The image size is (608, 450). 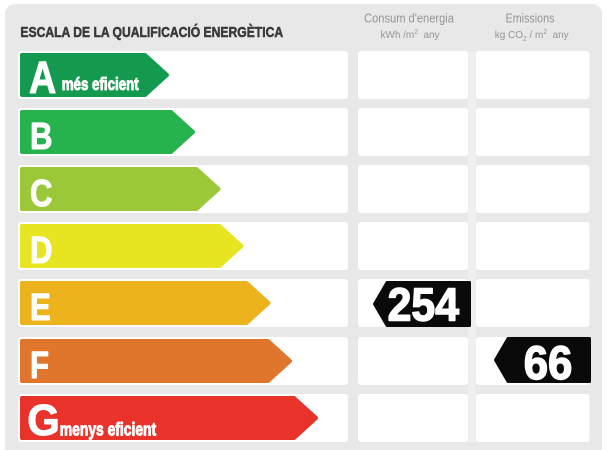 What do you see at coordinates (410, 35) in the screenshot?
I see `svg-text: kWh /m2 any` at bounding box center [410, 35].